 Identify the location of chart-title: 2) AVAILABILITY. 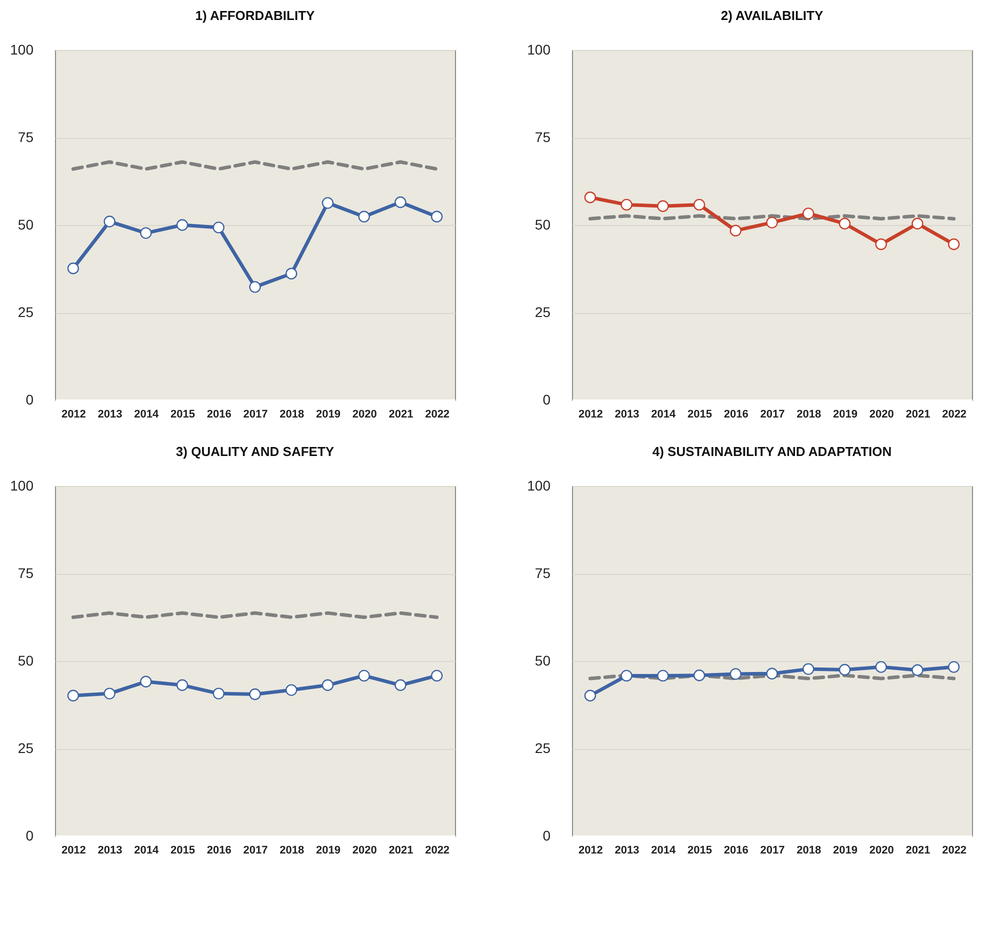
(772, 15).